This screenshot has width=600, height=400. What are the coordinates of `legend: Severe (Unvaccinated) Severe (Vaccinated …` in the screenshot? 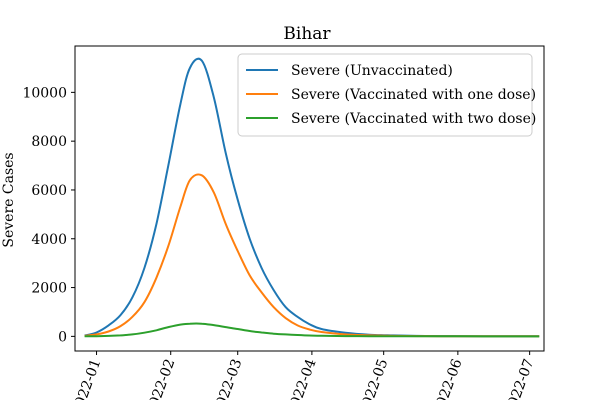 It's located at (386, 95).